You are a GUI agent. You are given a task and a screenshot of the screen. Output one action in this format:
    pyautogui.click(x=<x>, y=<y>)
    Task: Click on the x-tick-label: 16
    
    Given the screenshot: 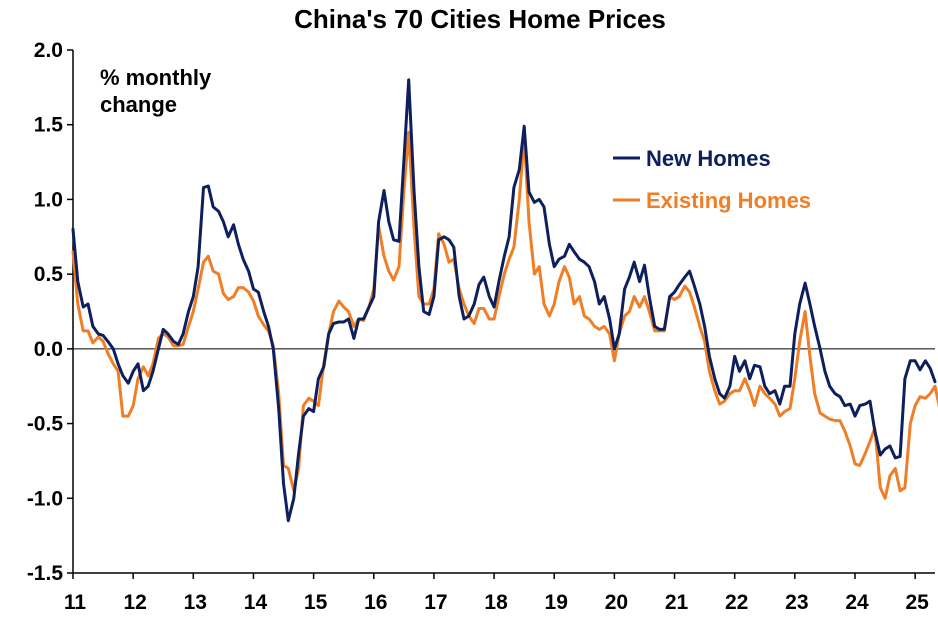 What is the action you would take?
    pyautogui.click(x=375, y=602)
    